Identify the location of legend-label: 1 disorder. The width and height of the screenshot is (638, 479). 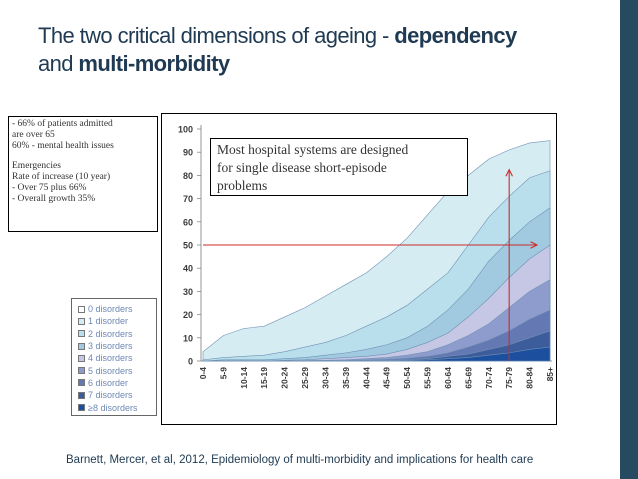
(108, 321).